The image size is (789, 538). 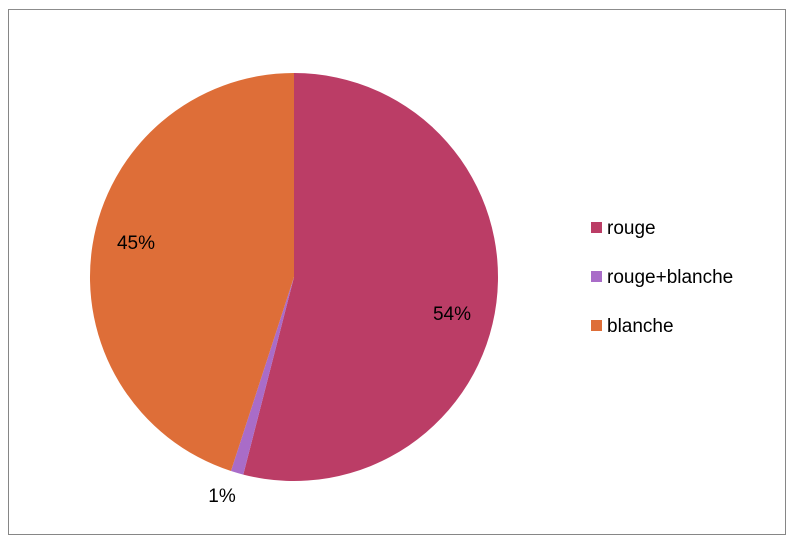 What do you see at coordinates (222, 496) in the screenshot?
I see `data-label-rouge-blanche: 1%` at bounding box center [222, 496].